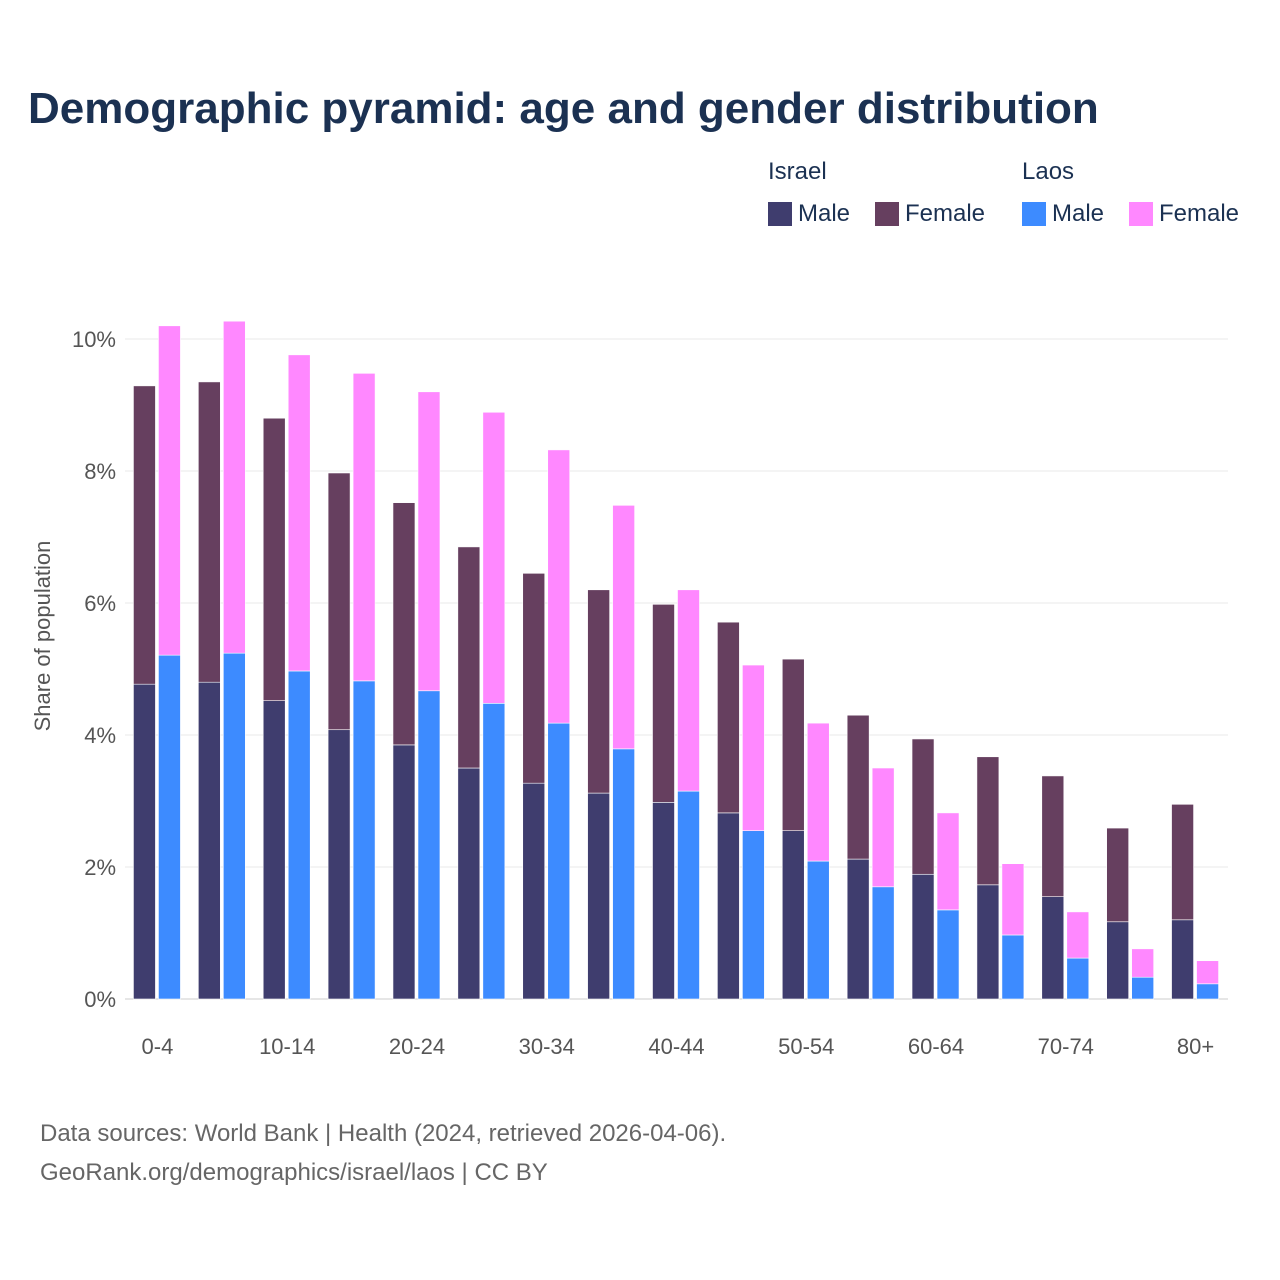 This screenshot has height=1280, width=1280. What do you see at coordinates (1048, 171) in the screenshot?
I see `legend-group-laos: Laos` at bounding box center [1048, 171].